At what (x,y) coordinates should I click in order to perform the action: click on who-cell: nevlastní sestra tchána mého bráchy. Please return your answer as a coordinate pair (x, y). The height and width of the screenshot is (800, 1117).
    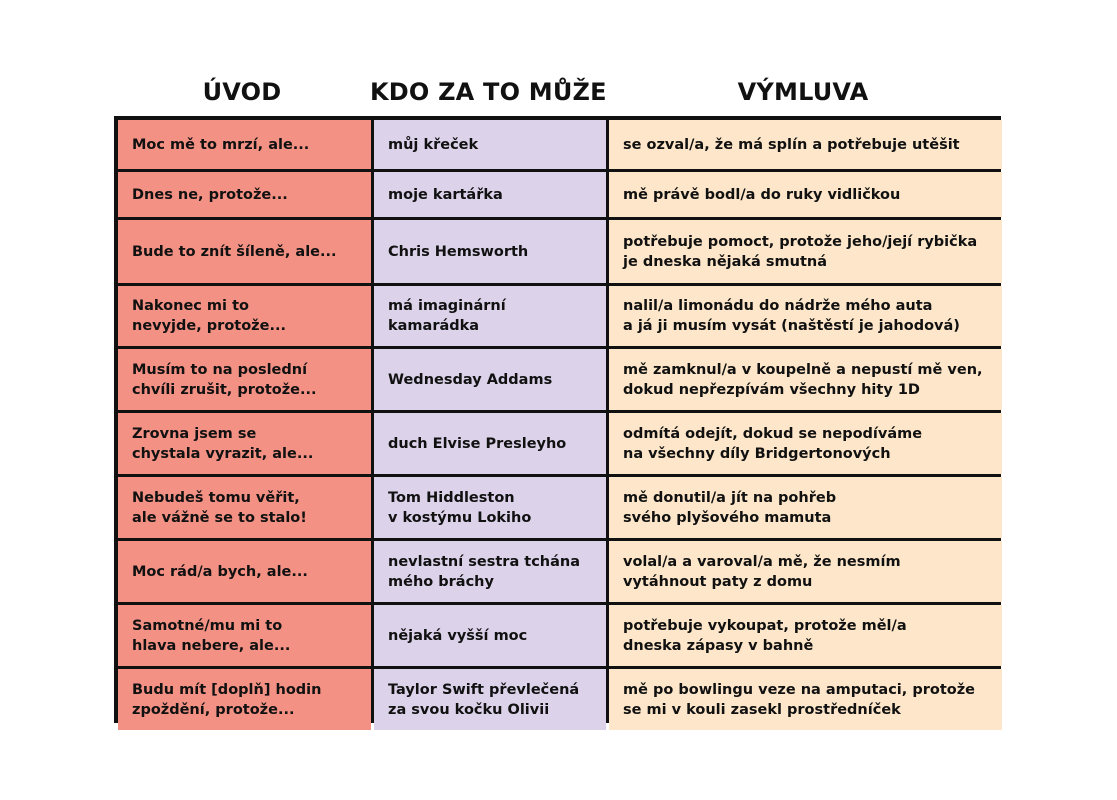
    Looking at the image, I should click on (490, 571).